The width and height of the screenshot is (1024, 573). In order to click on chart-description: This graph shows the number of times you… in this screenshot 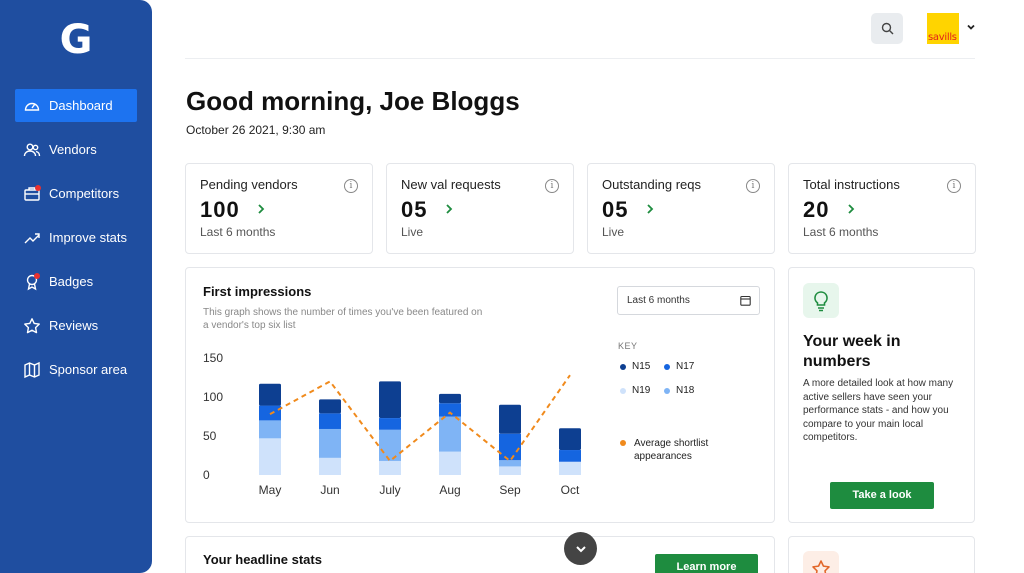, I will do `click(343, 319)`.